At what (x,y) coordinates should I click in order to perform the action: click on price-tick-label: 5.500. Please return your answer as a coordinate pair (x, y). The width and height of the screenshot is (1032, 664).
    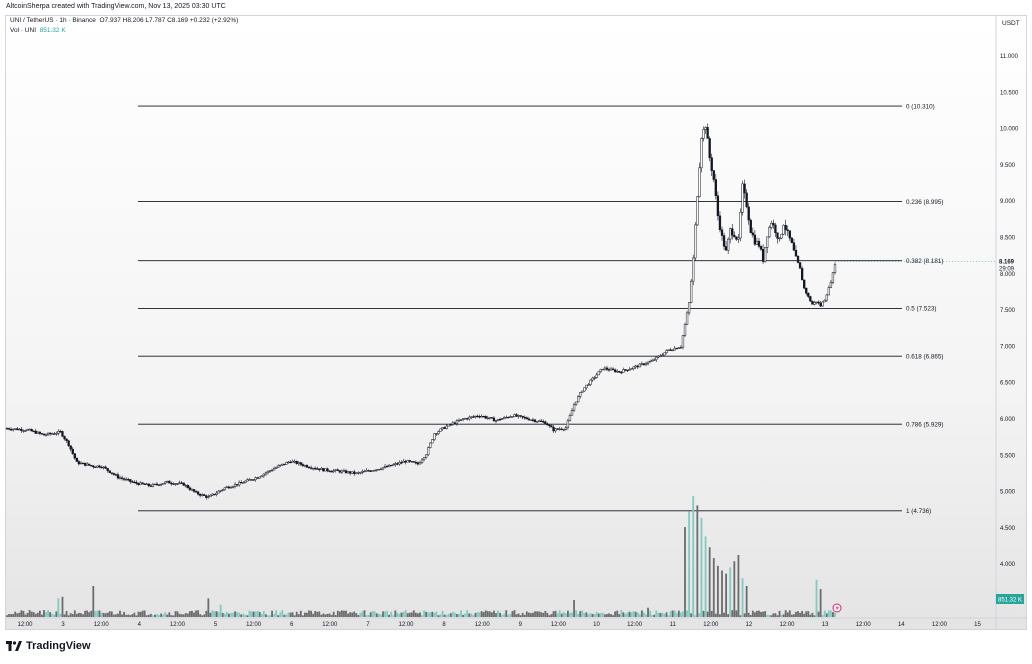
    Looking at the image, I should click on (1008, 456).